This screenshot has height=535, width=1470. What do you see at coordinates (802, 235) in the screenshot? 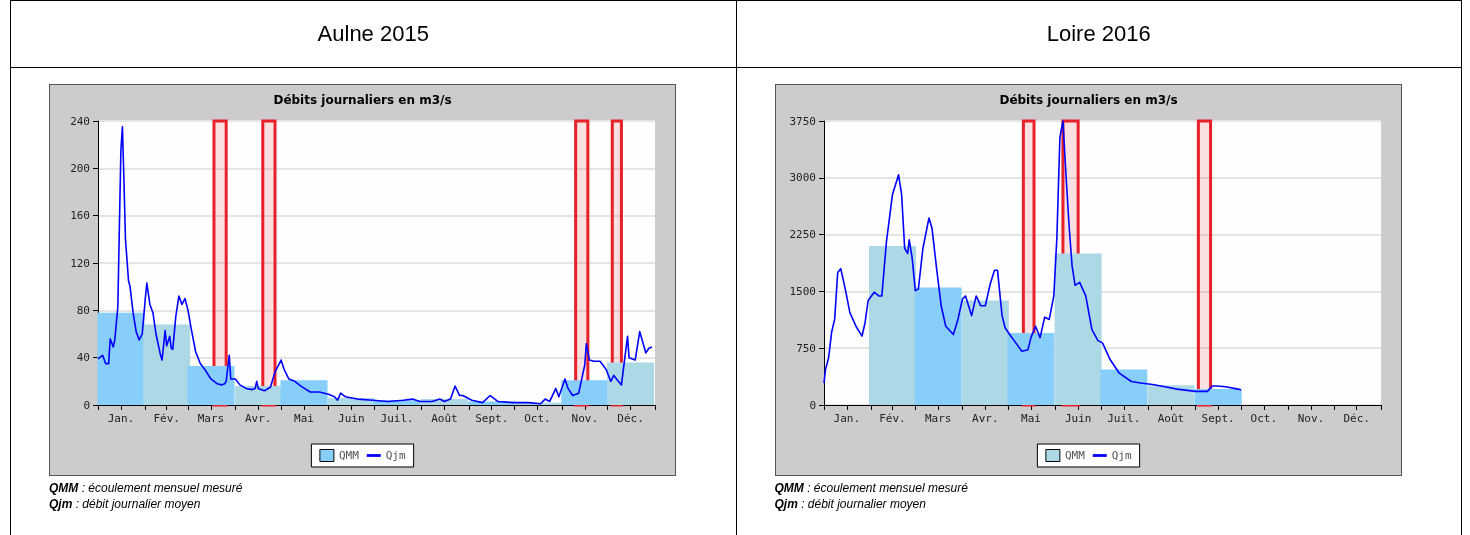
I see `y-tick-label: 2250` at bounding box center [802, 235].